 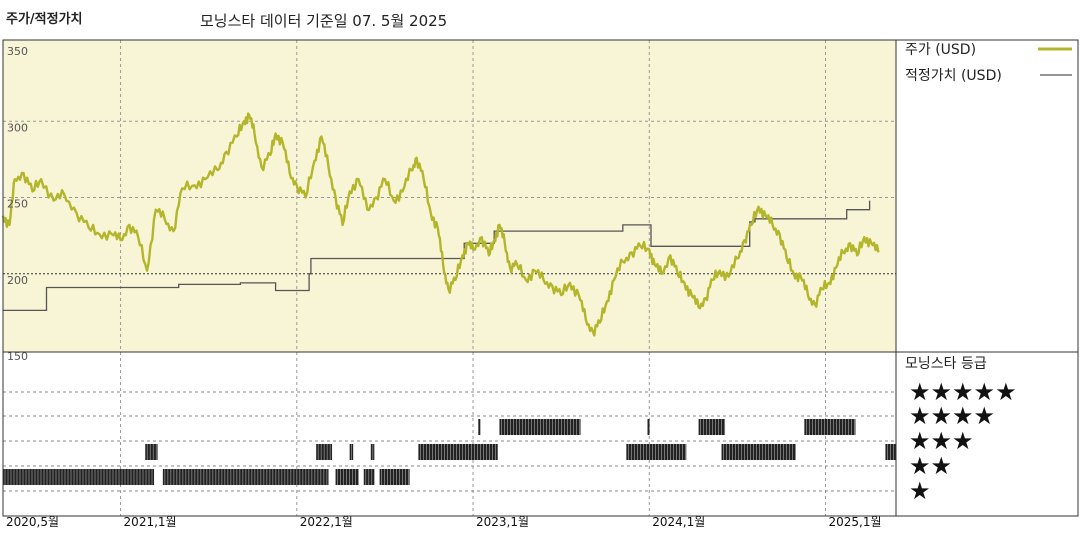 What do you see at coordinates (32, 522) in the screenshot?
I see `x-tick-label: 2020,5월` at bounding box center [32, 522].